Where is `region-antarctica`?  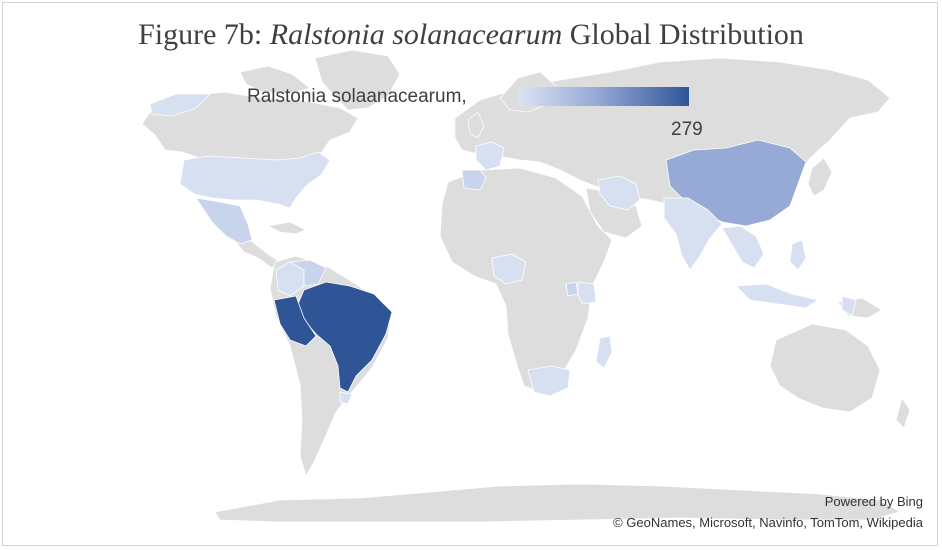
region-antarctica is located at coordinates (557, 503).